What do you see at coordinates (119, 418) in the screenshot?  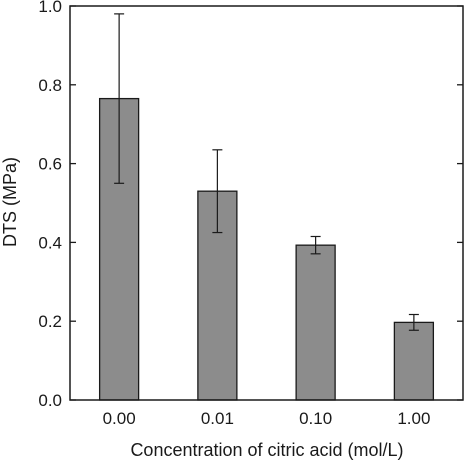 I see `x-tick-label-0: 0.00` at bounding box center [119, 418].